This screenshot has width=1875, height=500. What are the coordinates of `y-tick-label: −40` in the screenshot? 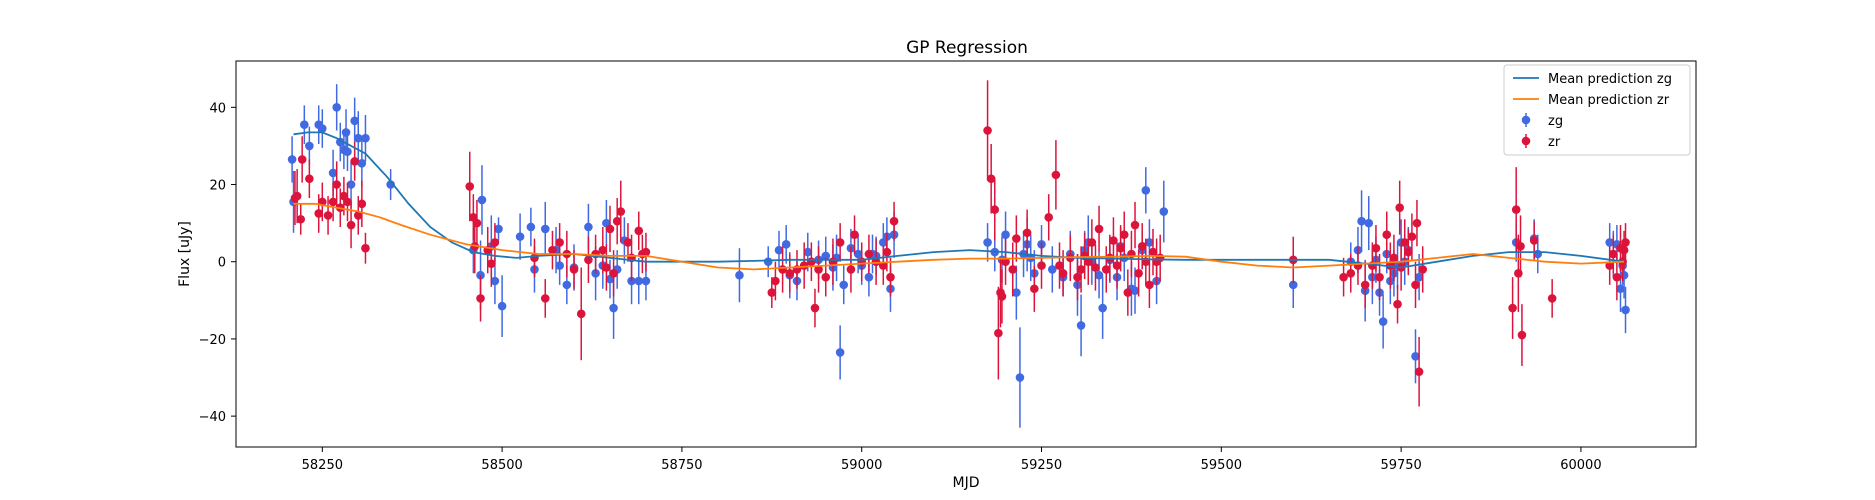 It's located at (212, 417).